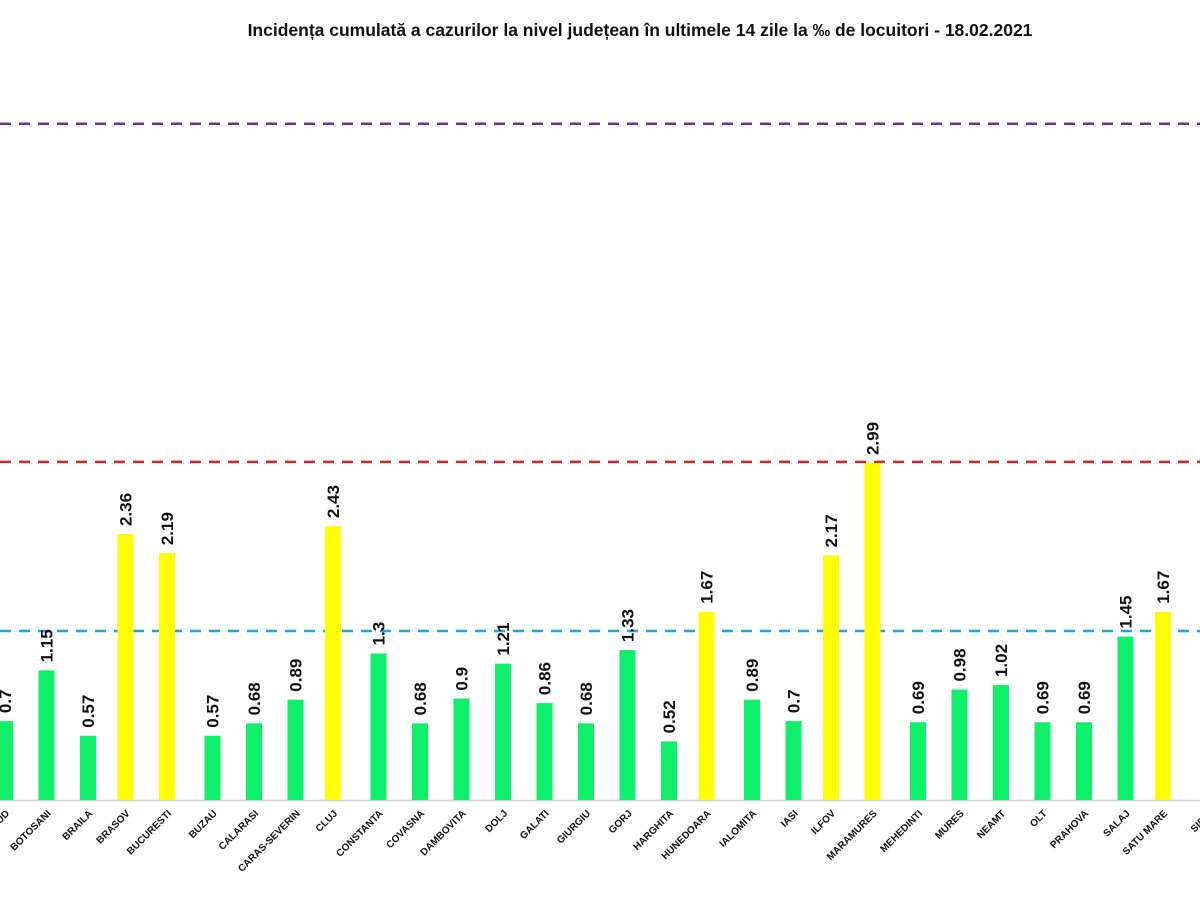 The image size is (1200, 900). I want to click on data-label: 2.99, so click(873, 438).